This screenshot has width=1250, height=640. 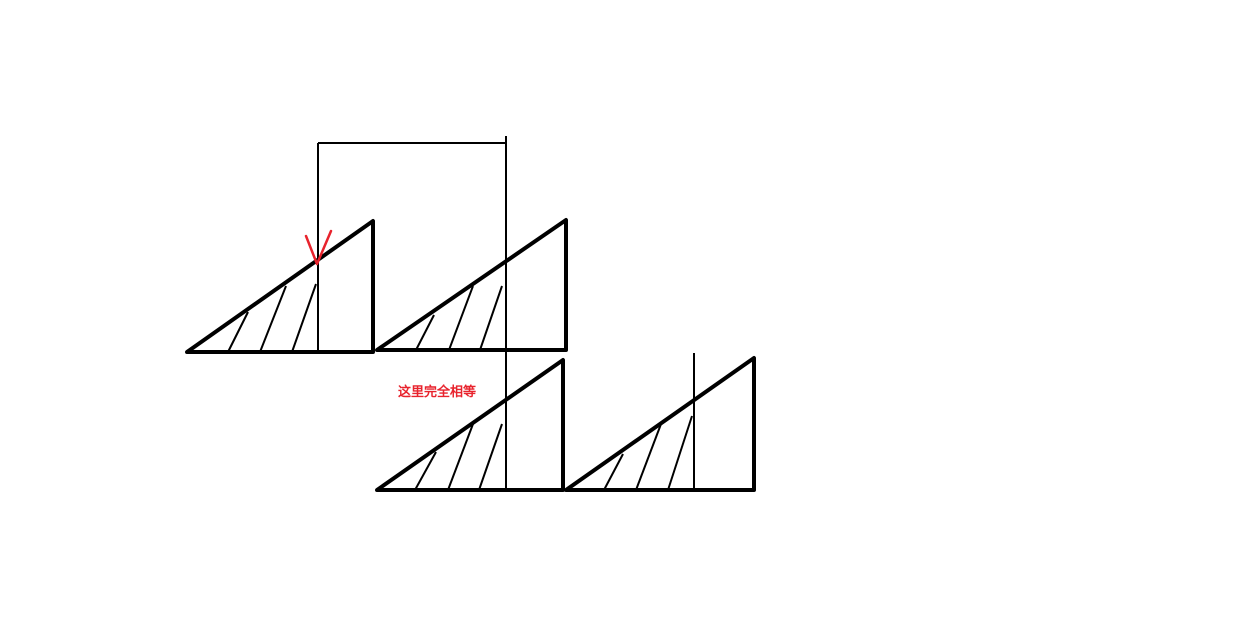 I want to click on top-bracket, so click(x=412, y=314).